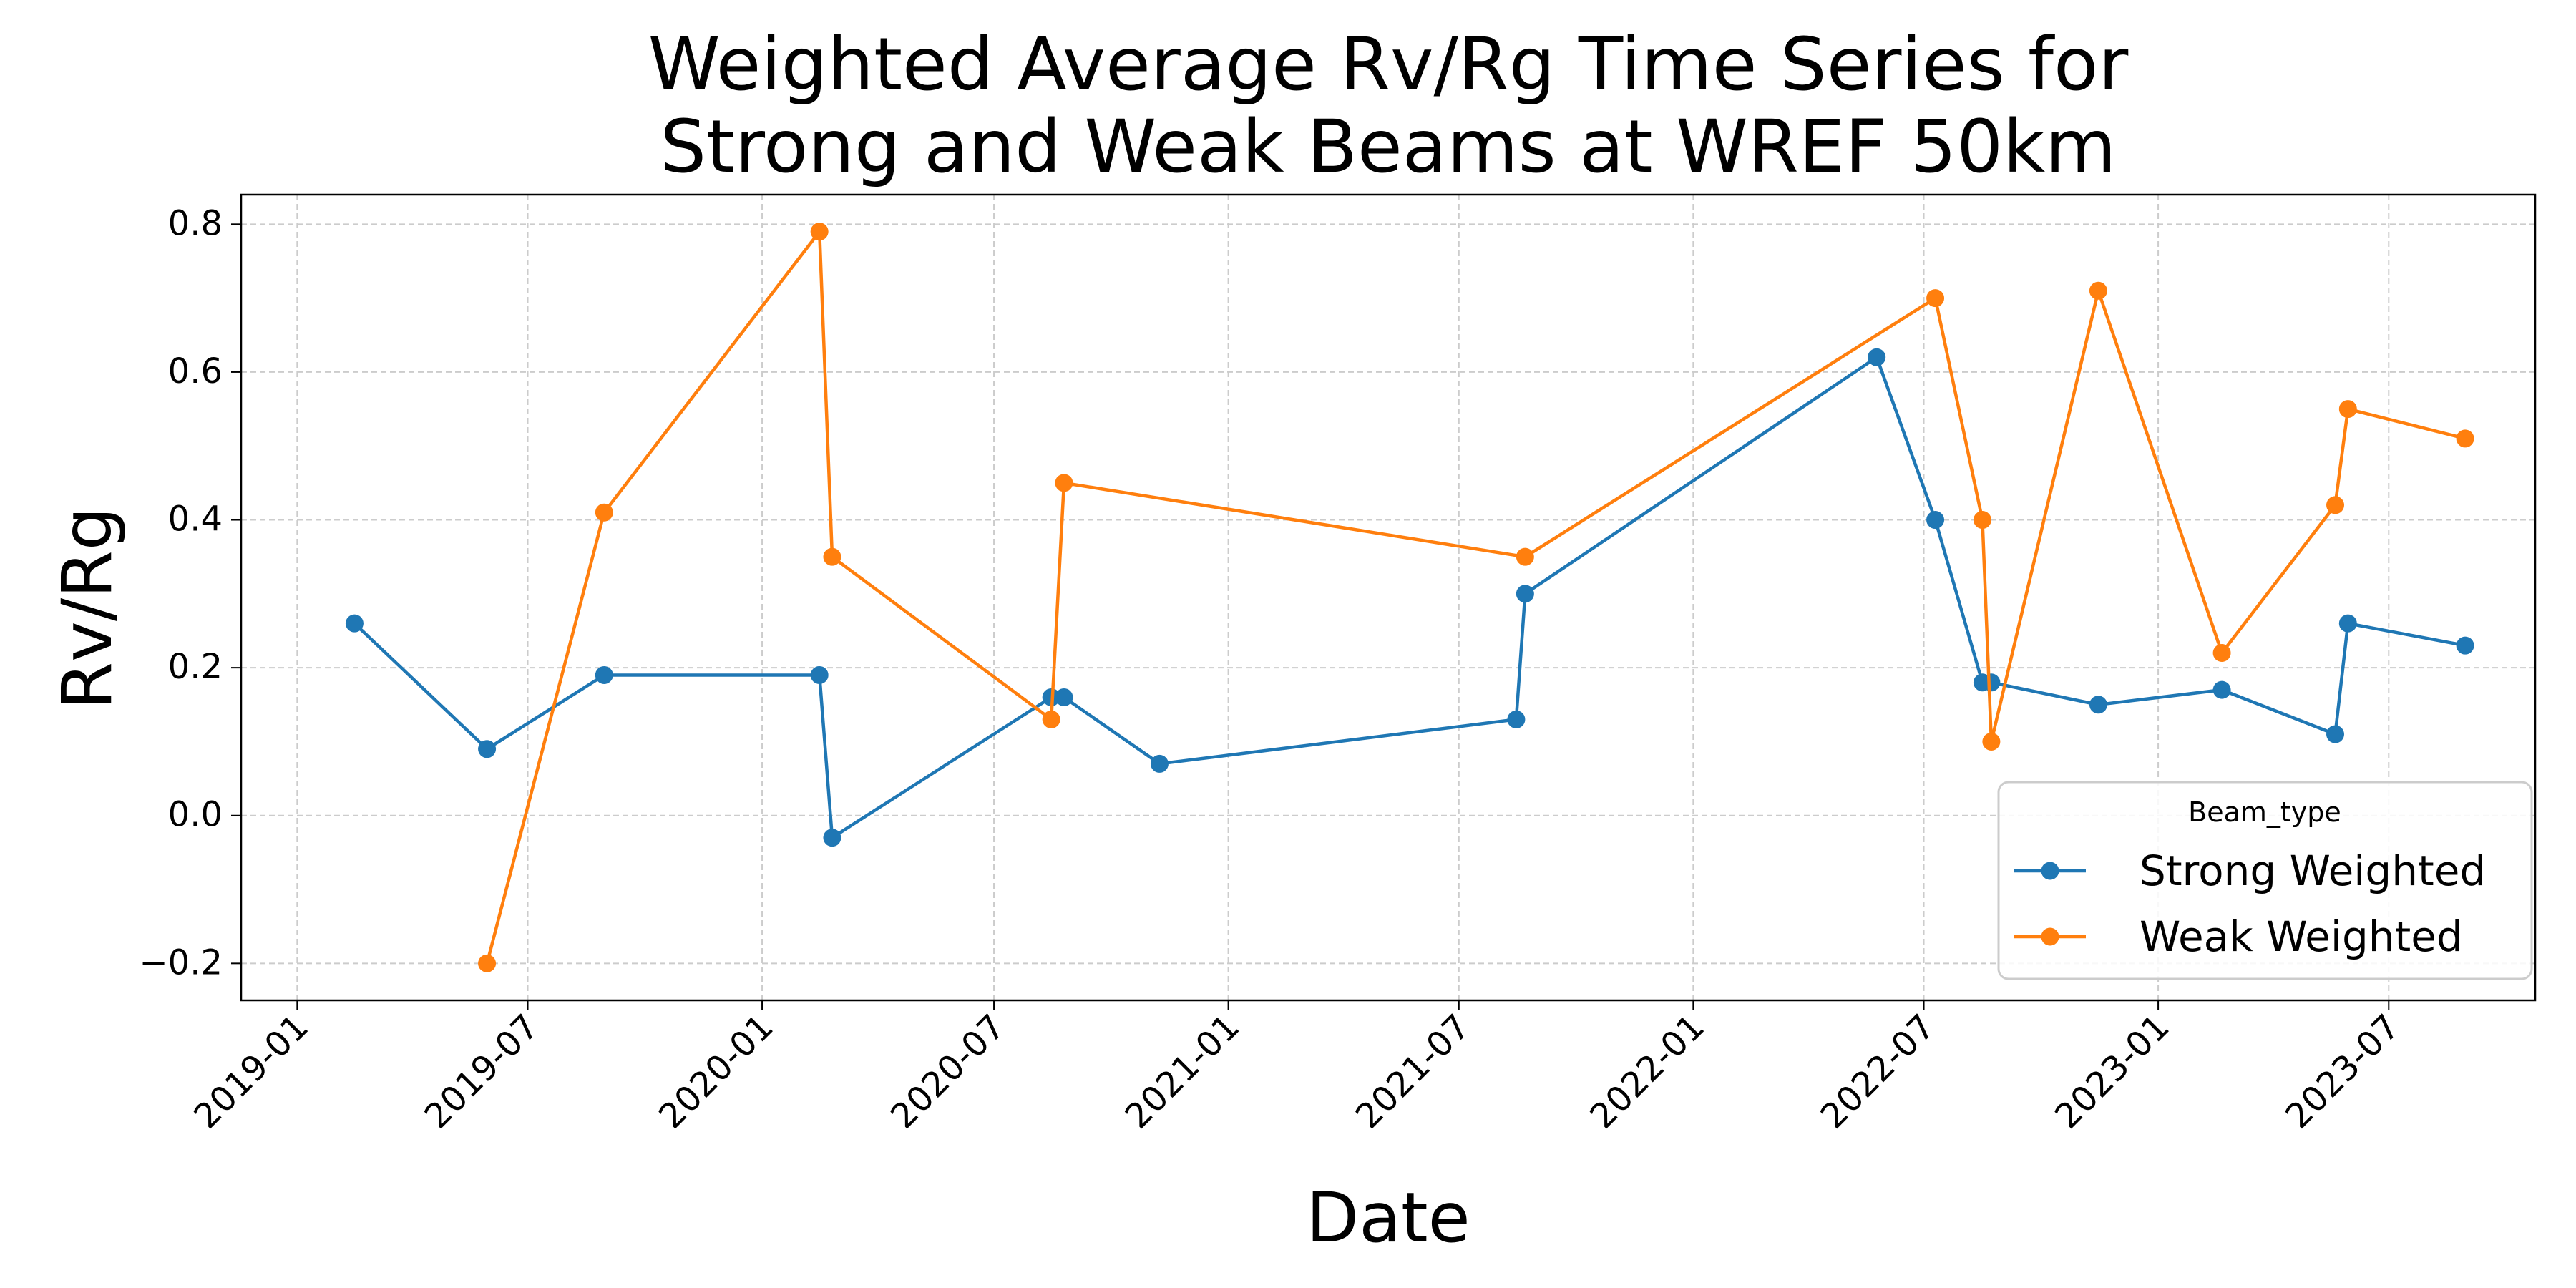 The image size is (2576, 1288). Describe the element at coordinates (2250, 904) in the screenshot. I see `legend-entries: Strong Weighted Weak Weighted` at that location.